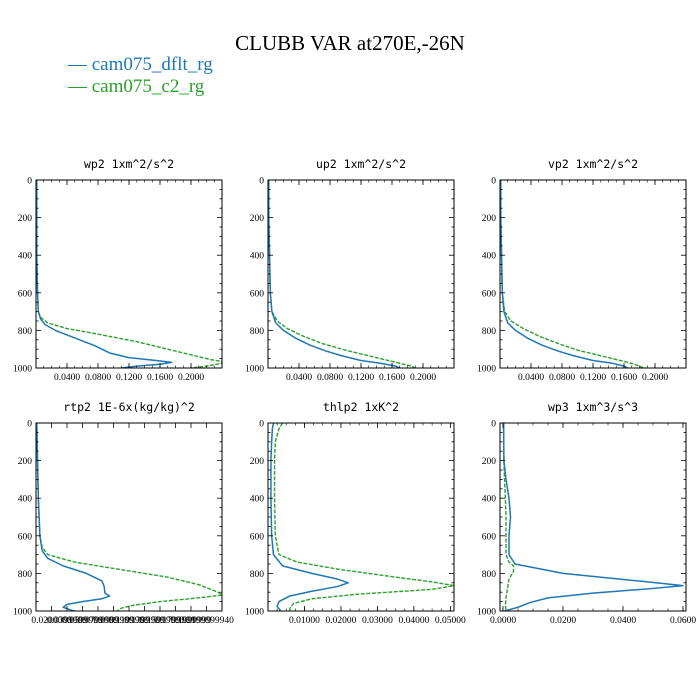  I want to click on legend-entry: — cam075_dflt_rg, so click(140, 64).